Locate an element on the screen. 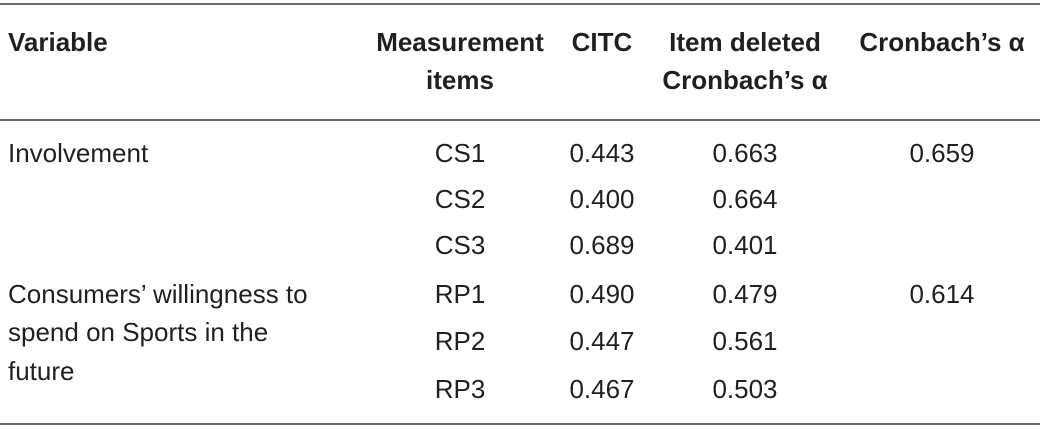 The image size is (1040, 429). table-row-item: RP2 is located at coordinates (460, 341).